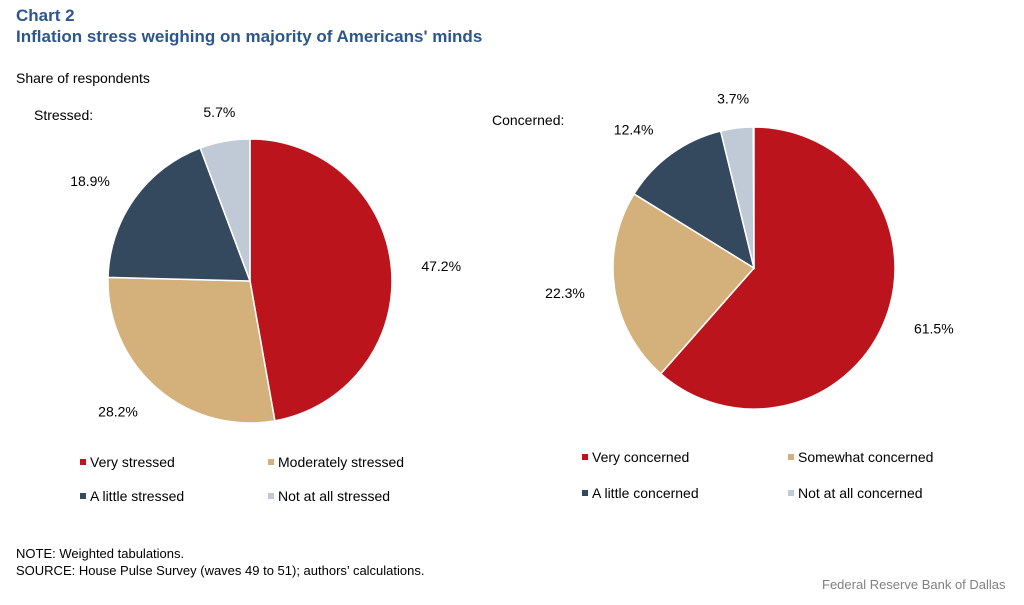 Image resolution: width=1024 pixels, height=605 pixels. Describe the element at coordinates (219, 112) in the screenshot. I see `data-label: 5.7%` at that location.